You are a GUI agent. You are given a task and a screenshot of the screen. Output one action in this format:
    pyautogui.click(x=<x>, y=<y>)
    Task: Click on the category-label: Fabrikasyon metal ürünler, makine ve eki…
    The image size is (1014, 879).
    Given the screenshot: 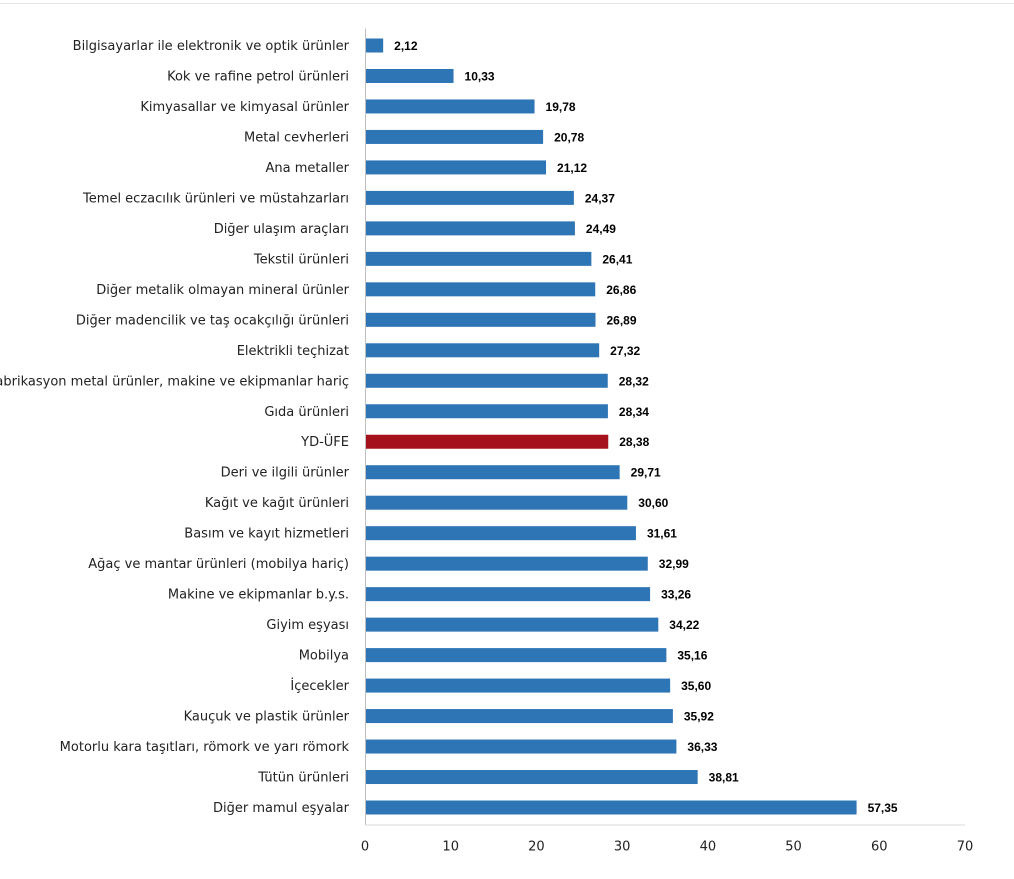 What is the action you would take?
    pyautogui.click(x=174, y=381)
    